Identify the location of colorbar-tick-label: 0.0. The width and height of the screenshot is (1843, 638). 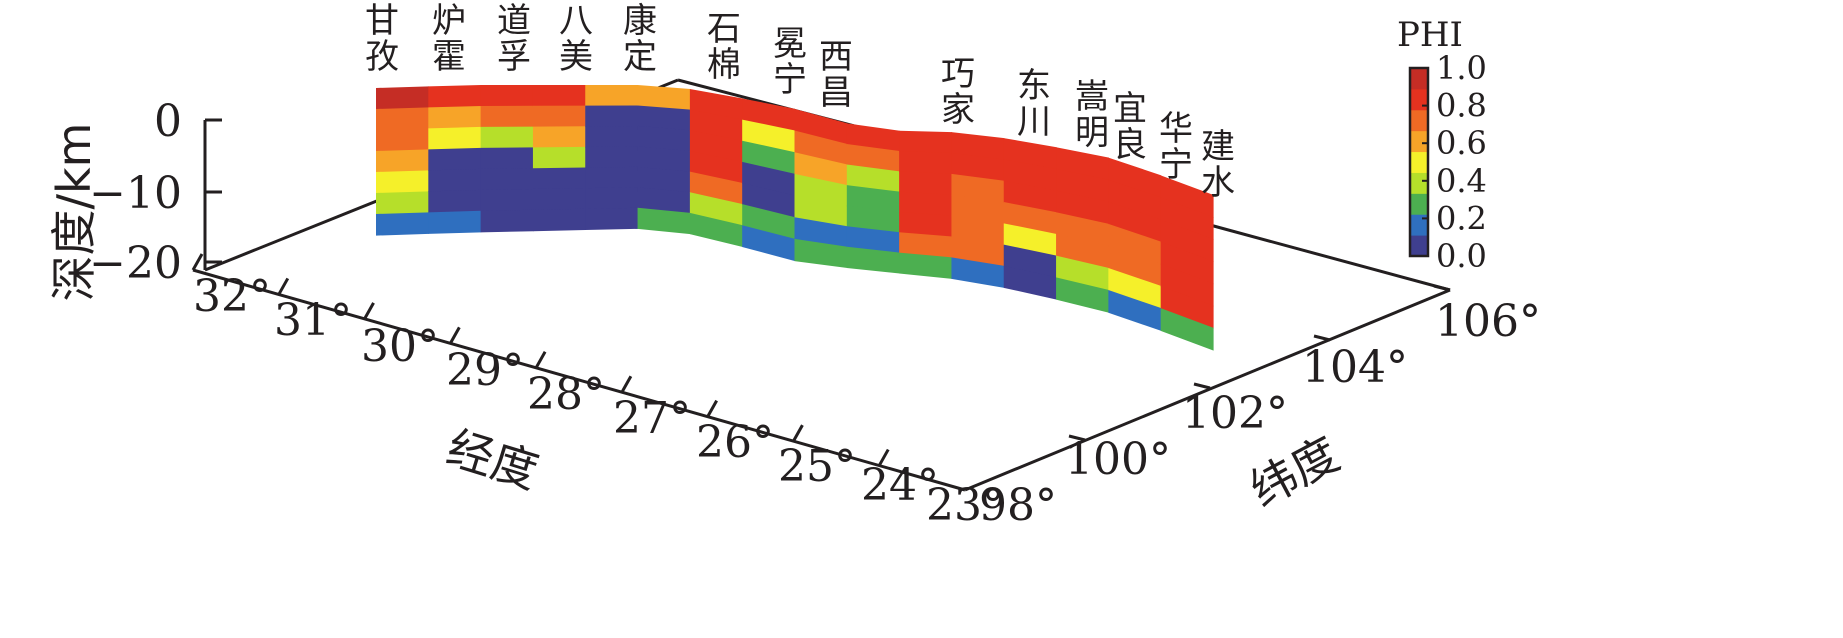
(1461, 256).